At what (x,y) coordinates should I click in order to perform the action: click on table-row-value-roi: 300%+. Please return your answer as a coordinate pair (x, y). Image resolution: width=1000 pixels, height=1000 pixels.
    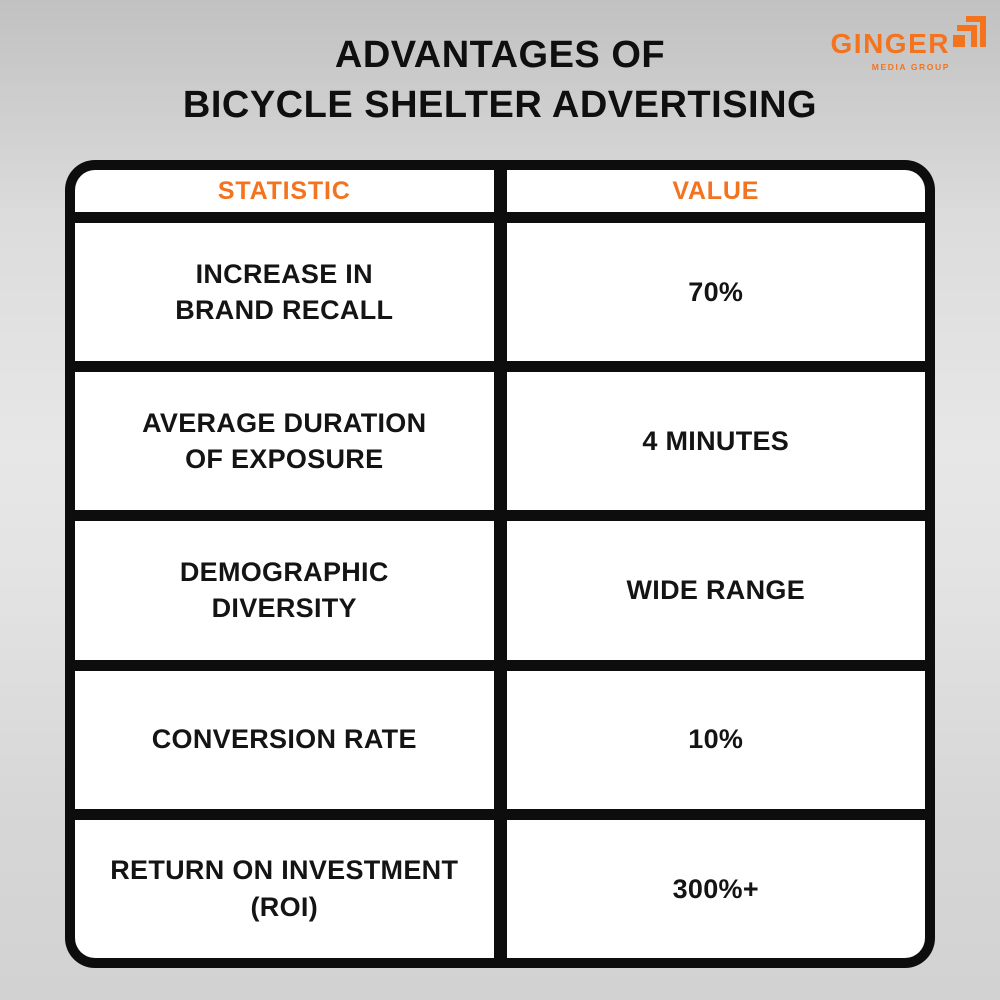
    Looking at the image, I should click on (715, 888).